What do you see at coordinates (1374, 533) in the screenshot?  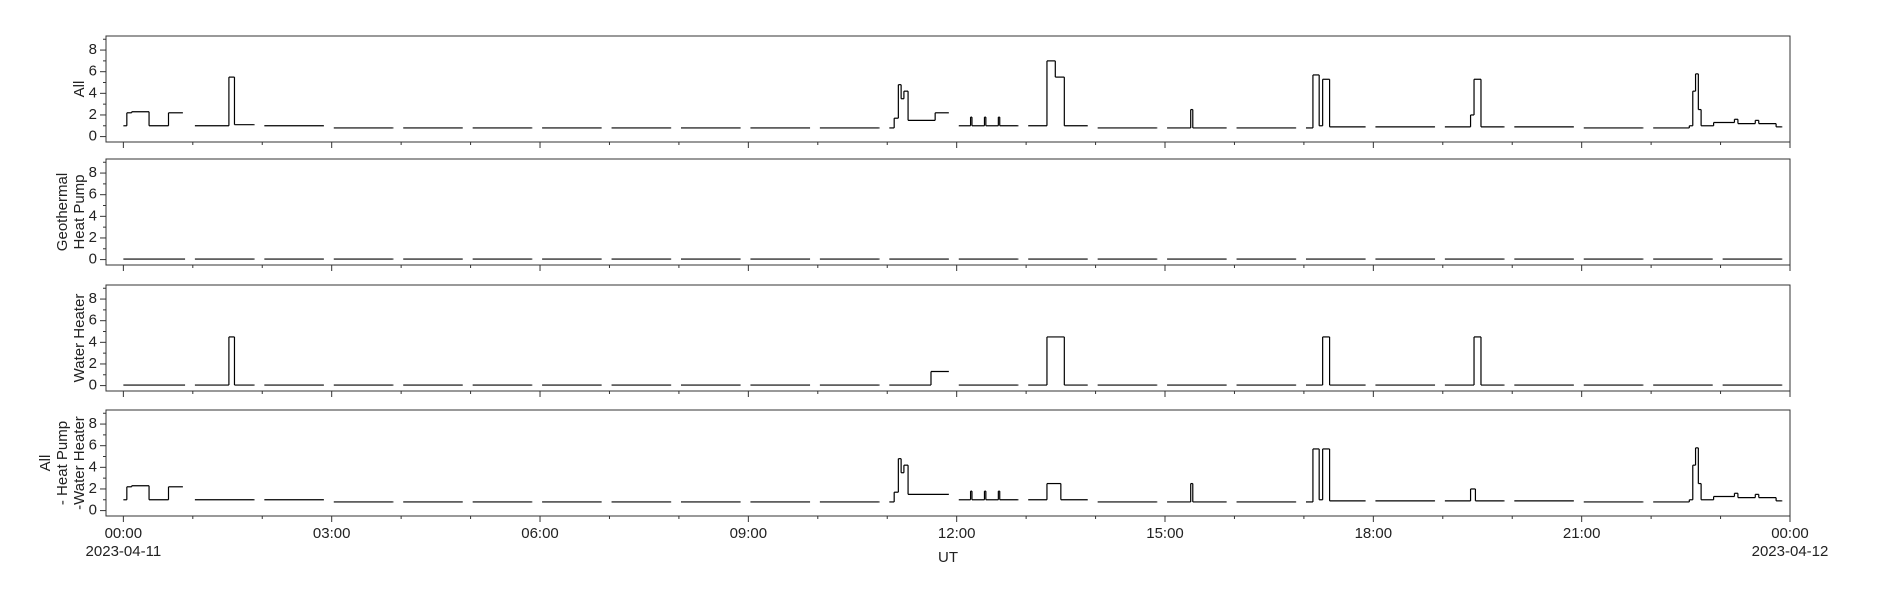 I see `x-tick-label: 18:00` at bounding box center [1374, 533].